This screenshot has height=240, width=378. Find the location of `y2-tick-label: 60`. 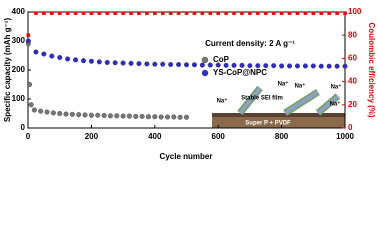

y2-tick-label: 60 is located at coordinates (352, 58).